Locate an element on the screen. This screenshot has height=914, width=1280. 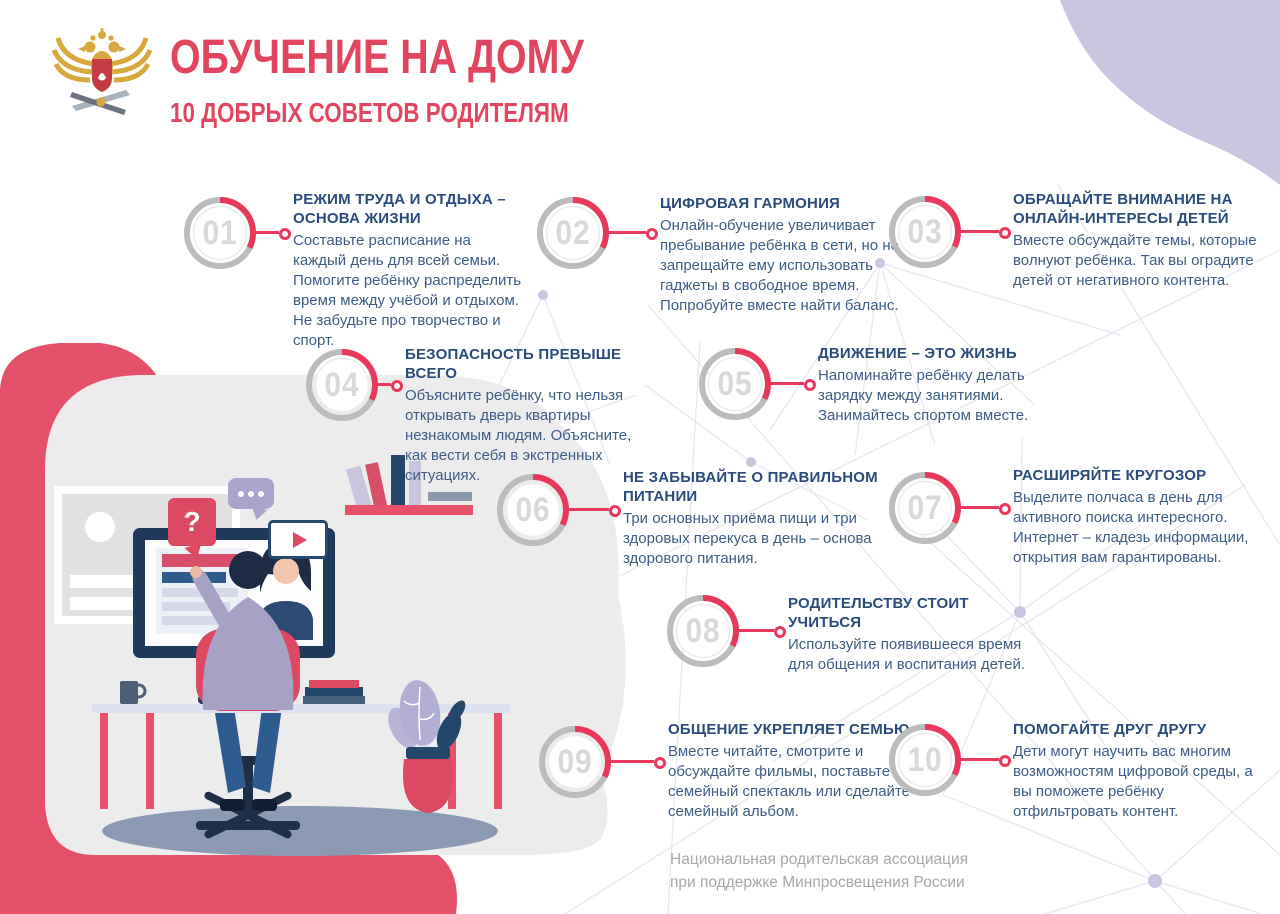
page-subtitle: 10 ДОБРЫХ СОВЕТОВ РОДИТЕЛЯМ is located at coordinates (369, 112).